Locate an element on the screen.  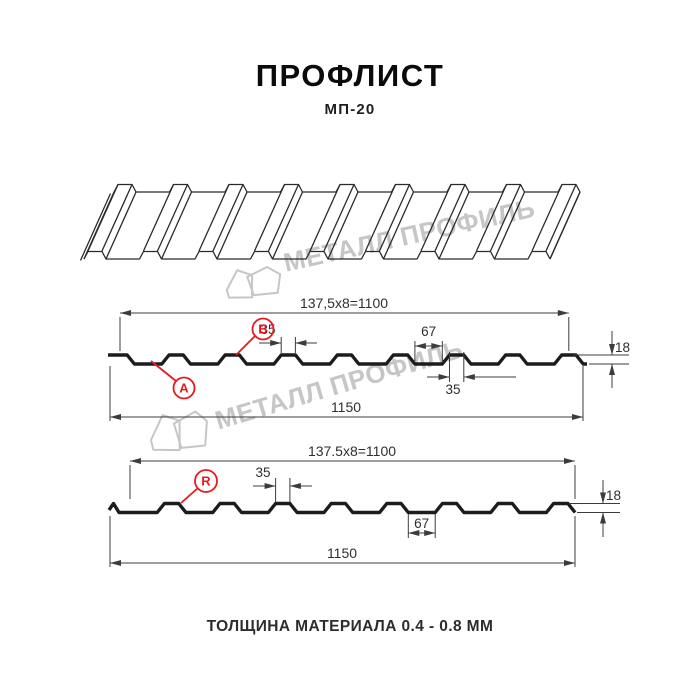
dim-label-crest-lower: 35 is located at coordinates (452, 389).